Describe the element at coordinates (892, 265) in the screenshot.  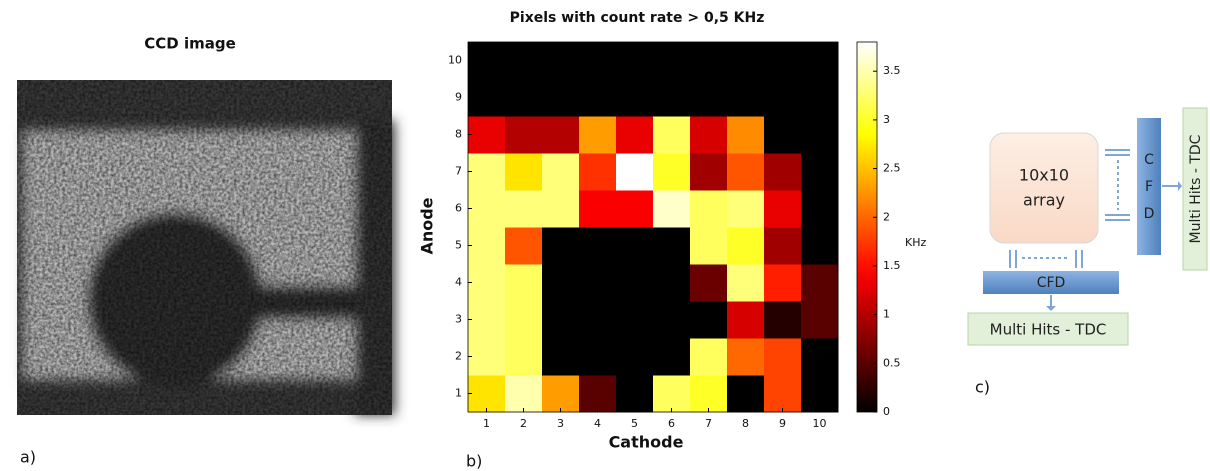
I see `colorbar-tick-label: 1.5` at that location.